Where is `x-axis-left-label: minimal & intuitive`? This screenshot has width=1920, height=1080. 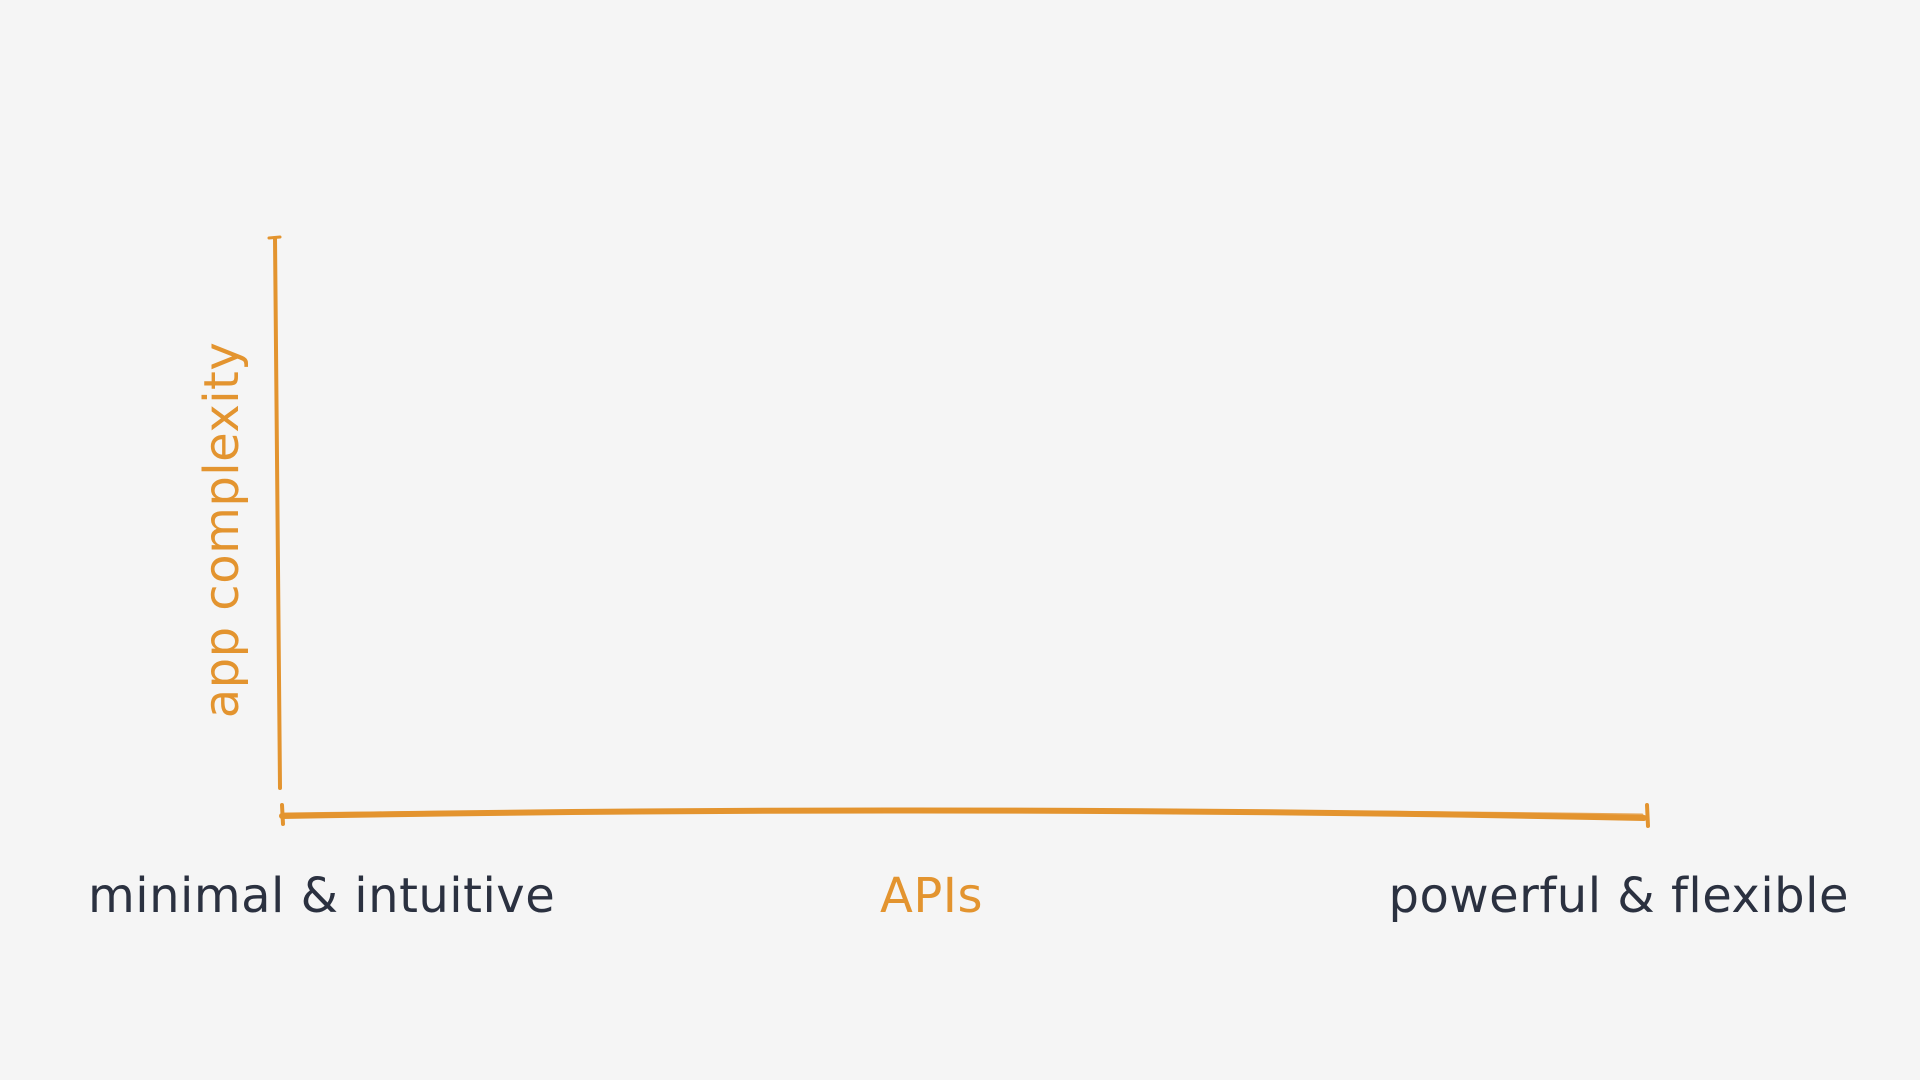
x-axis-left-label: minimal & intuitive is located at coordinates (322, 896).